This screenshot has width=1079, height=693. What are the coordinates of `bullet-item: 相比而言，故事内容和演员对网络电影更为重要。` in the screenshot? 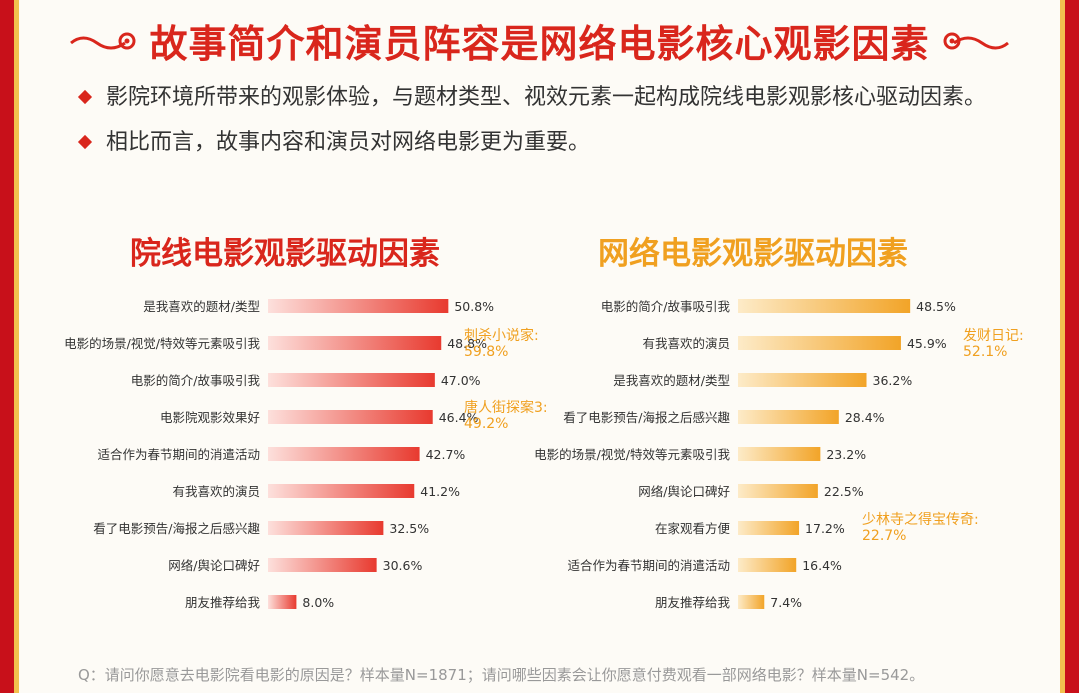 It's located at (557, 142).